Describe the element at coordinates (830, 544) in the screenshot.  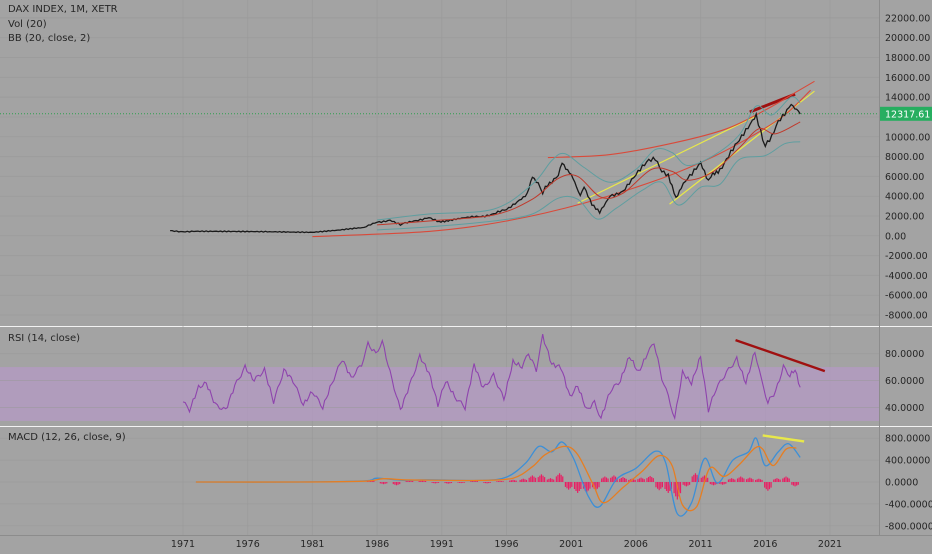
I see `x-tick-label: 2021` at that location.